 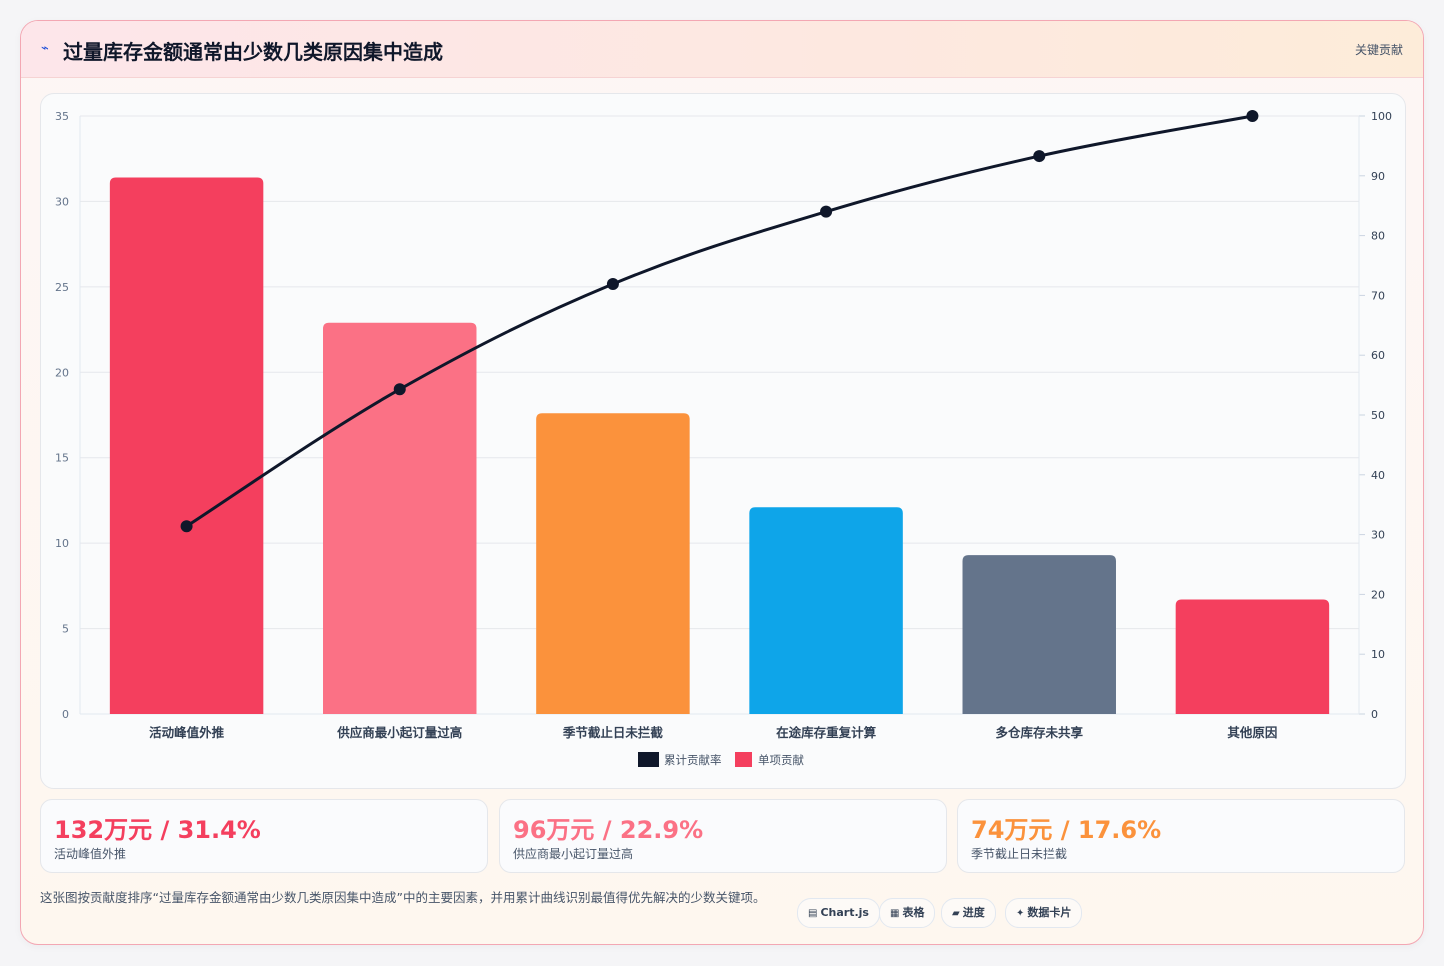 What do you see at coordinates (1378, 475) in the screenshot?
I see `y-right-tick-label: 40` at bounding box center [1378, 475].